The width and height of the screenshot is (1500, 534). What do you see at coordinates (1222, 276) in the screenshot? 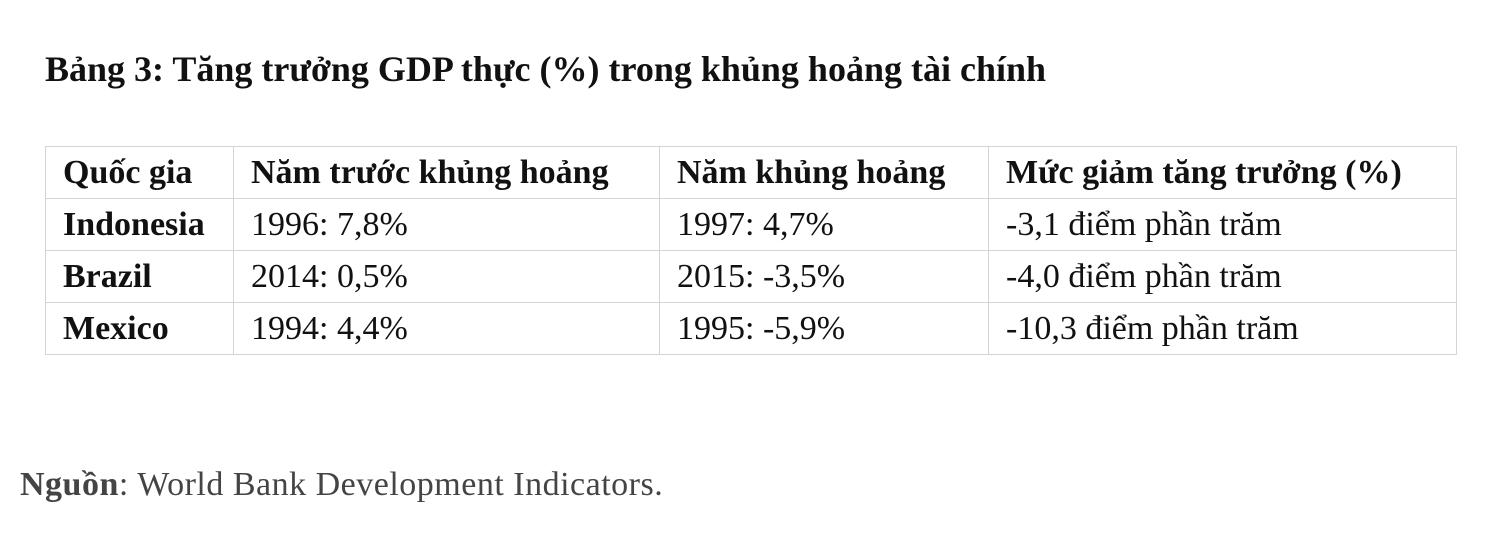
I see `data-cell: -4,0 điểm phần trăm` at bounding box center [1222, 276].